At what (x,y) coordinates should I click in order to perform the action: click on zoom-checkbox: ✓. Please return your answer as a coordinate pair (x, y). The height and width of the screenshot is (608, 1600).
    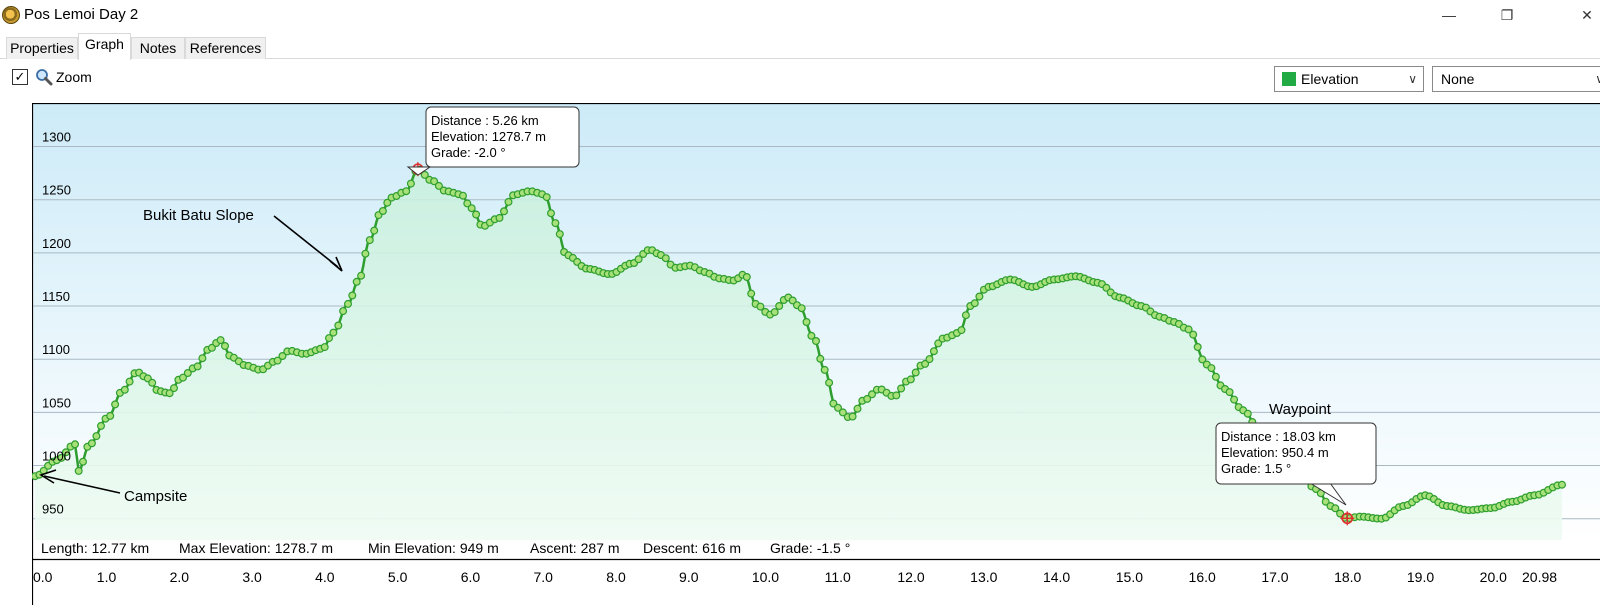
    Looking at the image, I should click on (20, 77).